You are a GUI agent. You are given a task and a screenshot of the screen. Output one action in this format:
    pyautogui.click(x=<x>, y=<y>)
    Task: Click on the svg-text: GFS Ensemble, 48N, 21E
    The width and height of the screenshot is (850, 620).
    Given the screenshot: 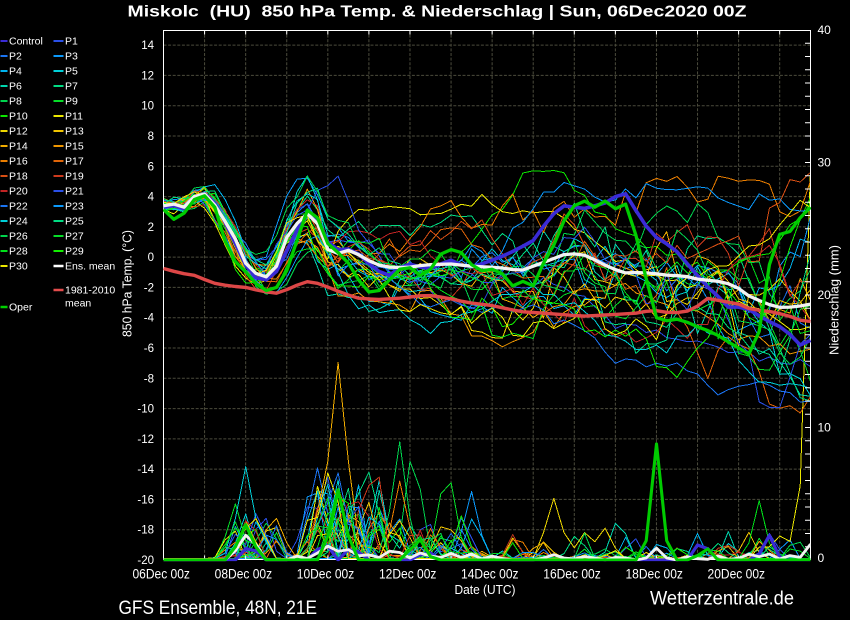 What is the action you would take?
    pyautogui.click(x=218, y=608)
    